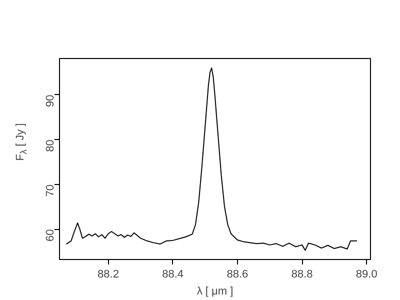 This screenshot has width=400, height=300. What do you see at coordinates (215, 292) in the screenshot?
I see `x-axis-title: λ [ μm ]` at bounding box center [215, 292].